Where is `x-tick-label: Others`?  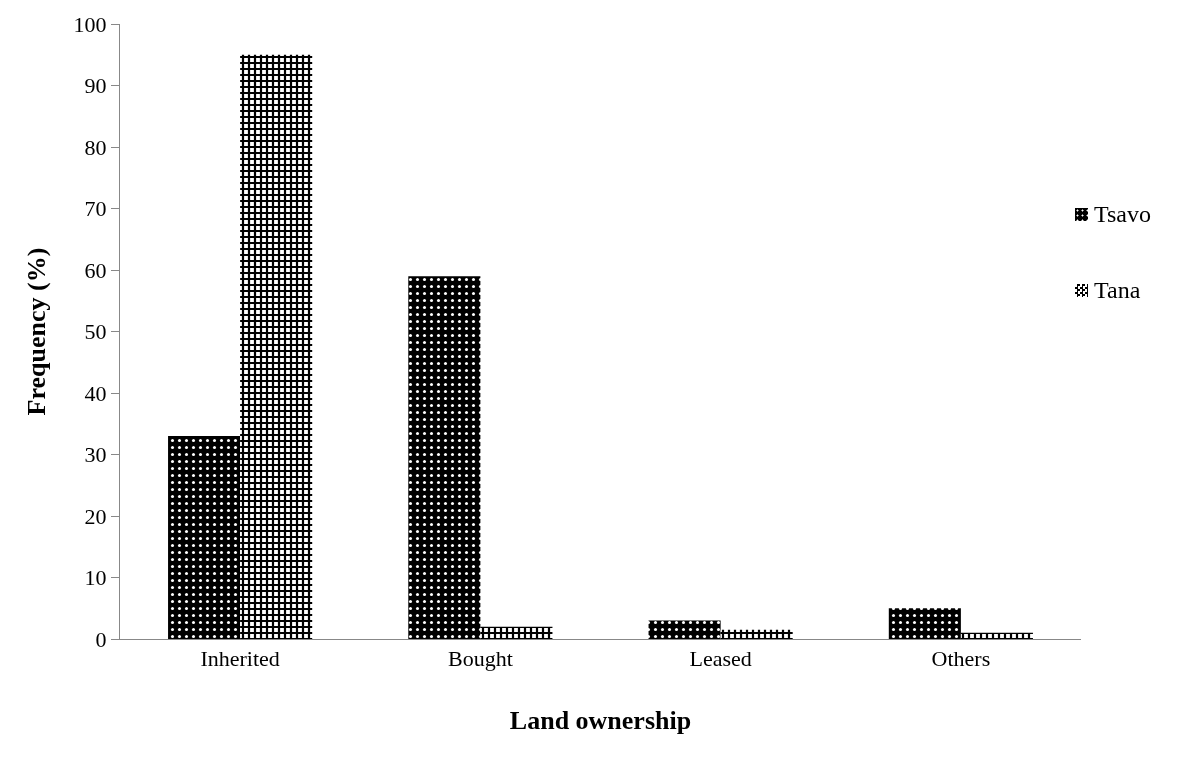 x-tick-label: Others is located at coordinates (961, 659).